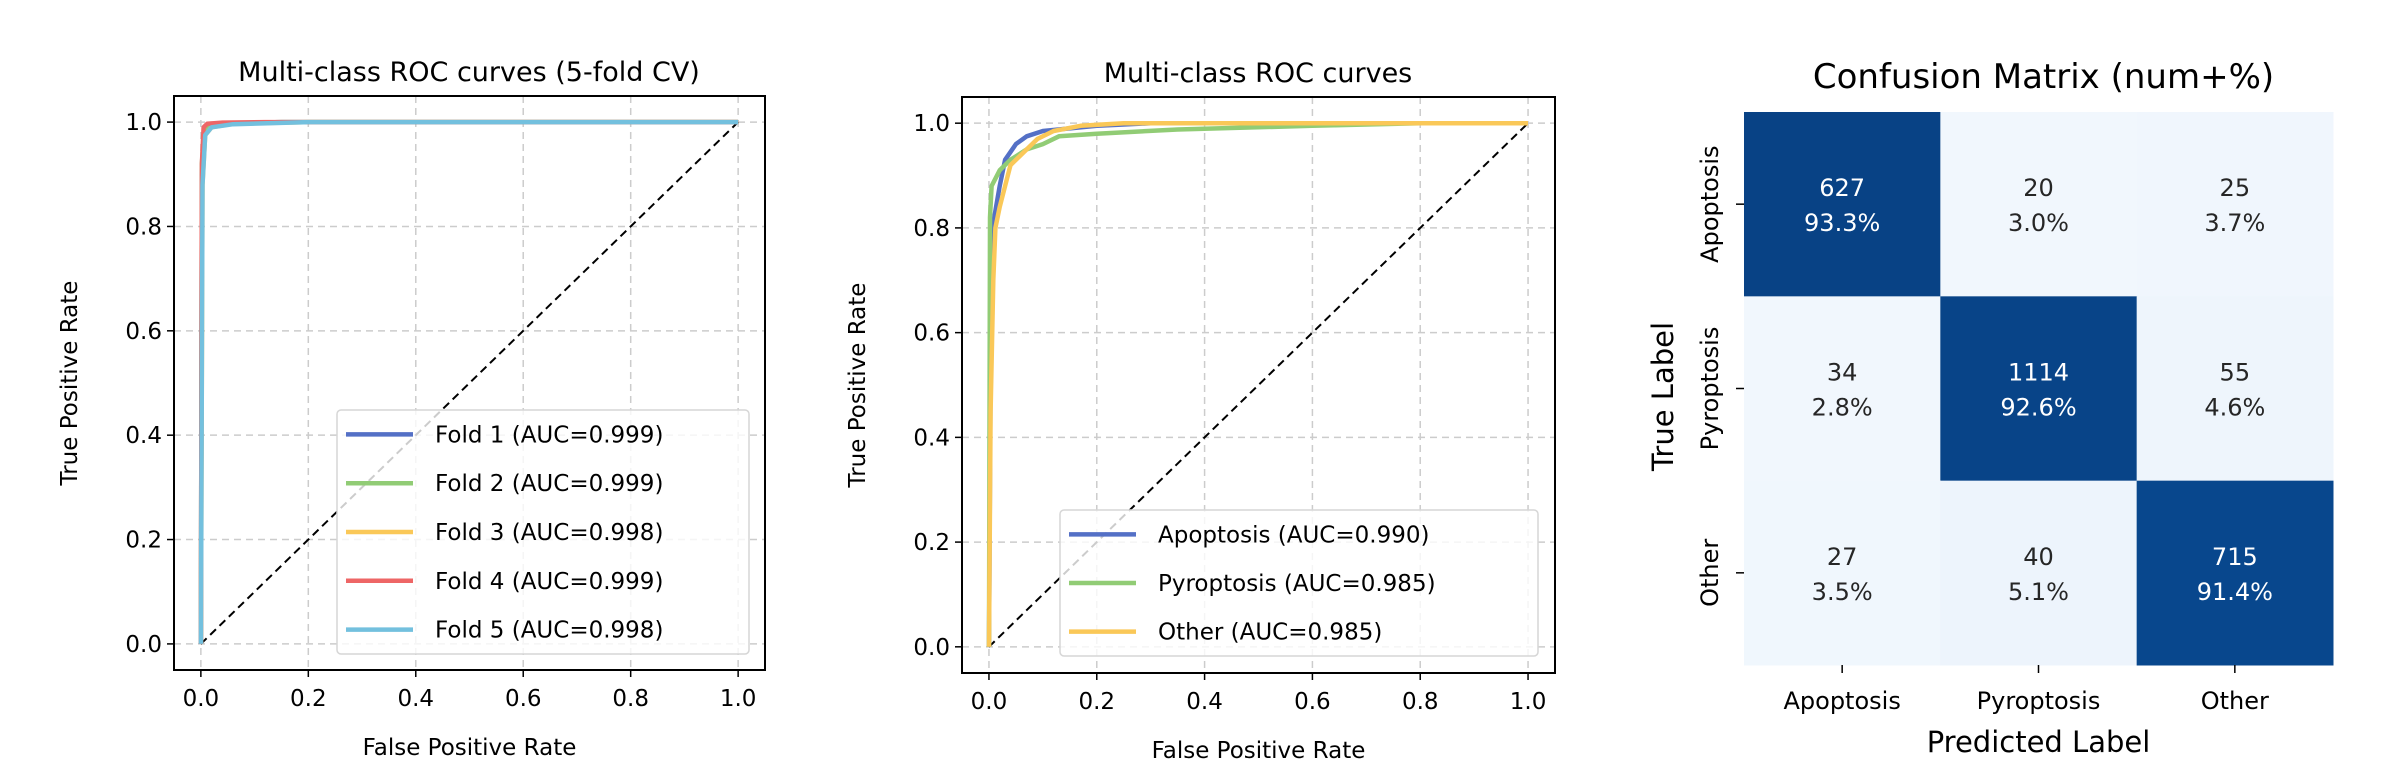  Describe the element at coordinates (1293, 535) in the screenshot. I see `legend-label: Apoptosis (AUC=0.990)` at that location.